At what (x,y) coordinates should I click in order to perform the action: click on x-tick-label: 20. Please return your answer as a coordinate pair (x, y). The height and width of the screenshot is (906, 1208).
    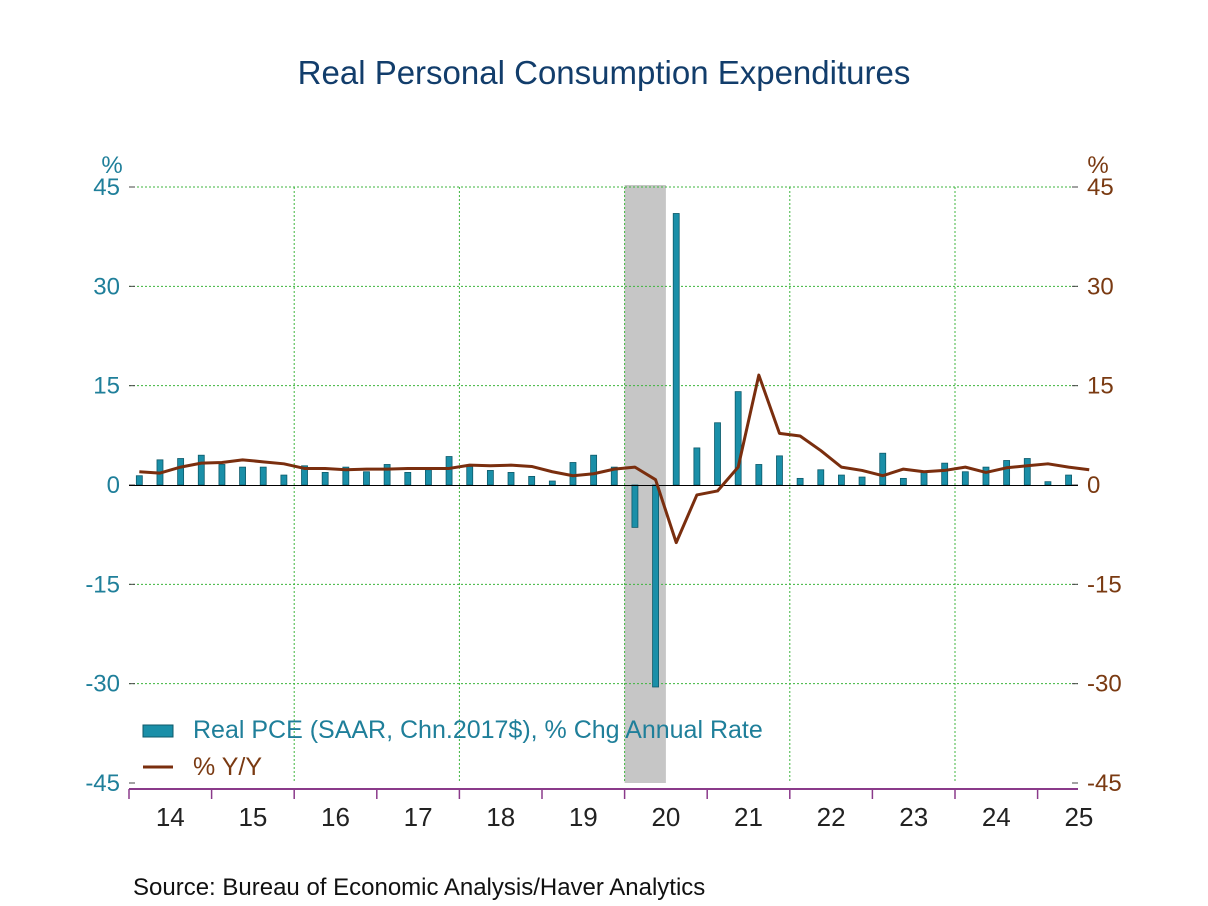
    Looking at the image, I should click on (665, 817).